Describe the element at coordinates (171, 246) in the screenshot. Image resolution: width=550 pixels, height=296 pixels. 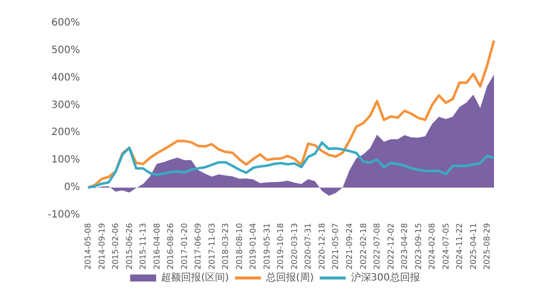
I see `x-tick-label: 2016-08-26` at that location.